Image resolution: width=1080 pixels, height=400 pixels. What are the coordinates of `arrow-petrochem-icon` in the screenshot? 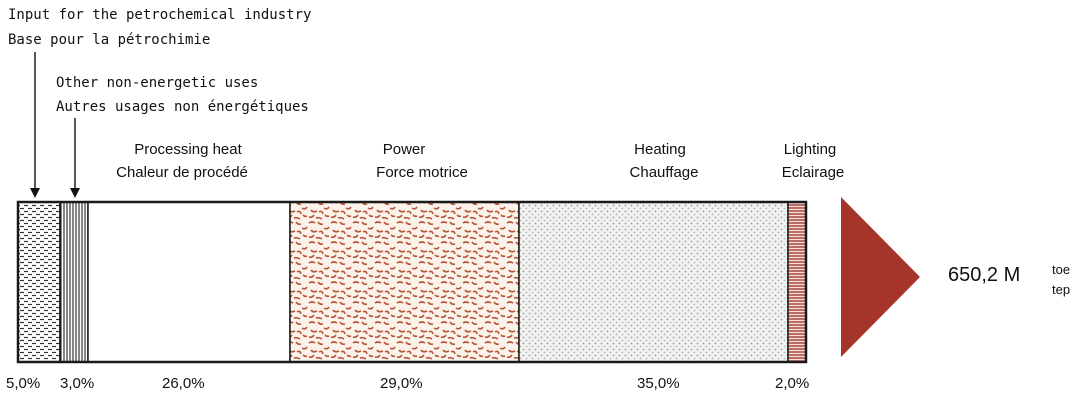 It's located at (35, 193).